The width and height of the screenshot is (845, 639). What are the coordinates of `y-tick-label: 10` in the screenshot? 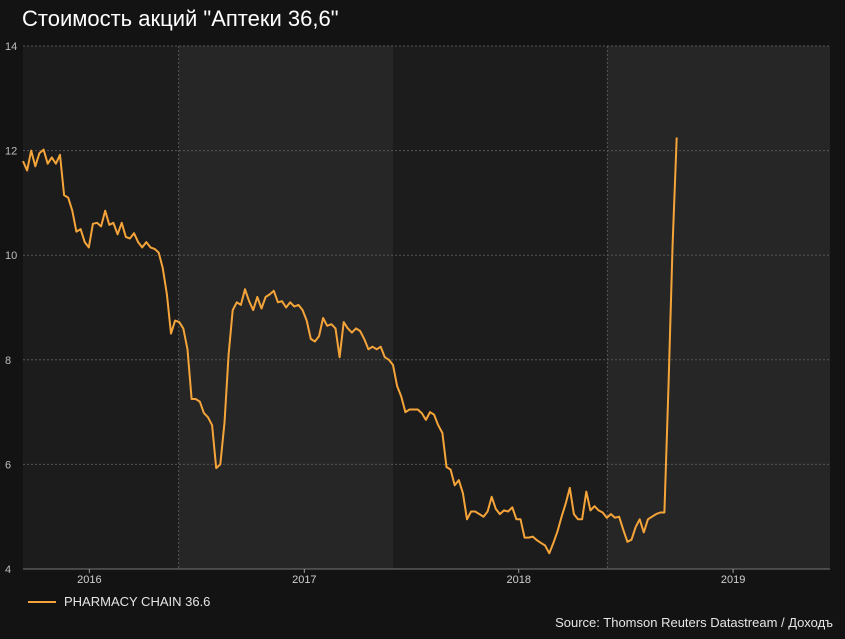 It's located at (11, 256).